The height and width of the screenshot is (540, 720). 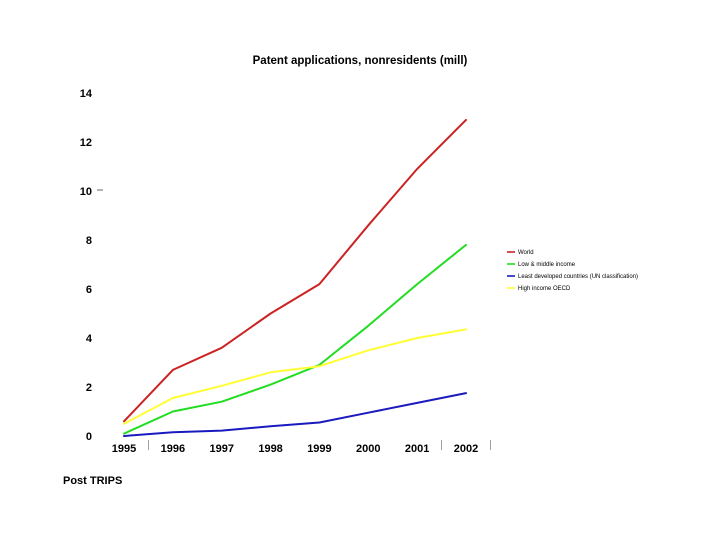 What do you see at coordinates (86, 192) in the screenshot?
I see `y-tick-label: 10` at bounding box center [86, 192].